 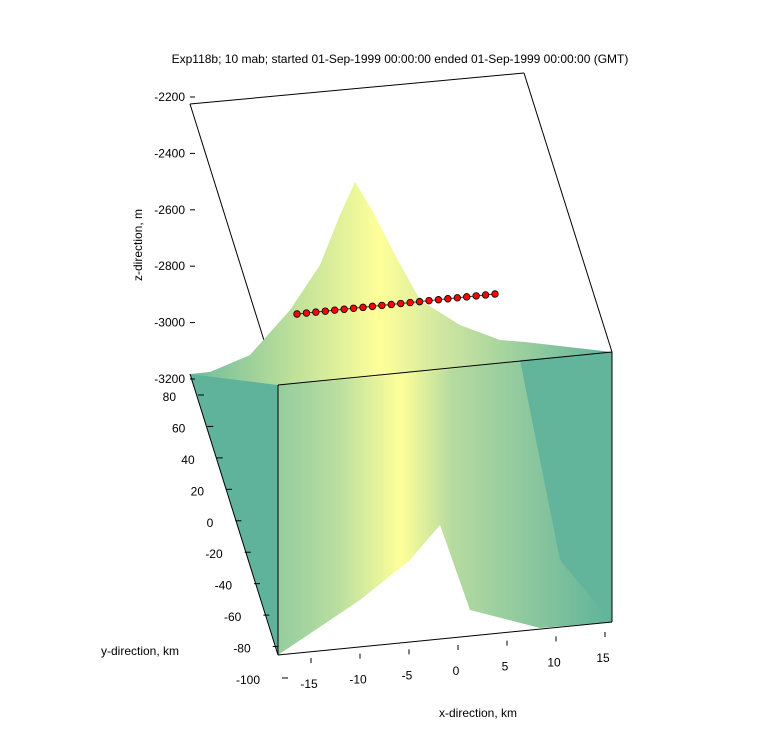 What do you see at coordinates (169, 323) in the screenshot?
I see `z-tick-label: -3000` at bounding box center [169, 323].